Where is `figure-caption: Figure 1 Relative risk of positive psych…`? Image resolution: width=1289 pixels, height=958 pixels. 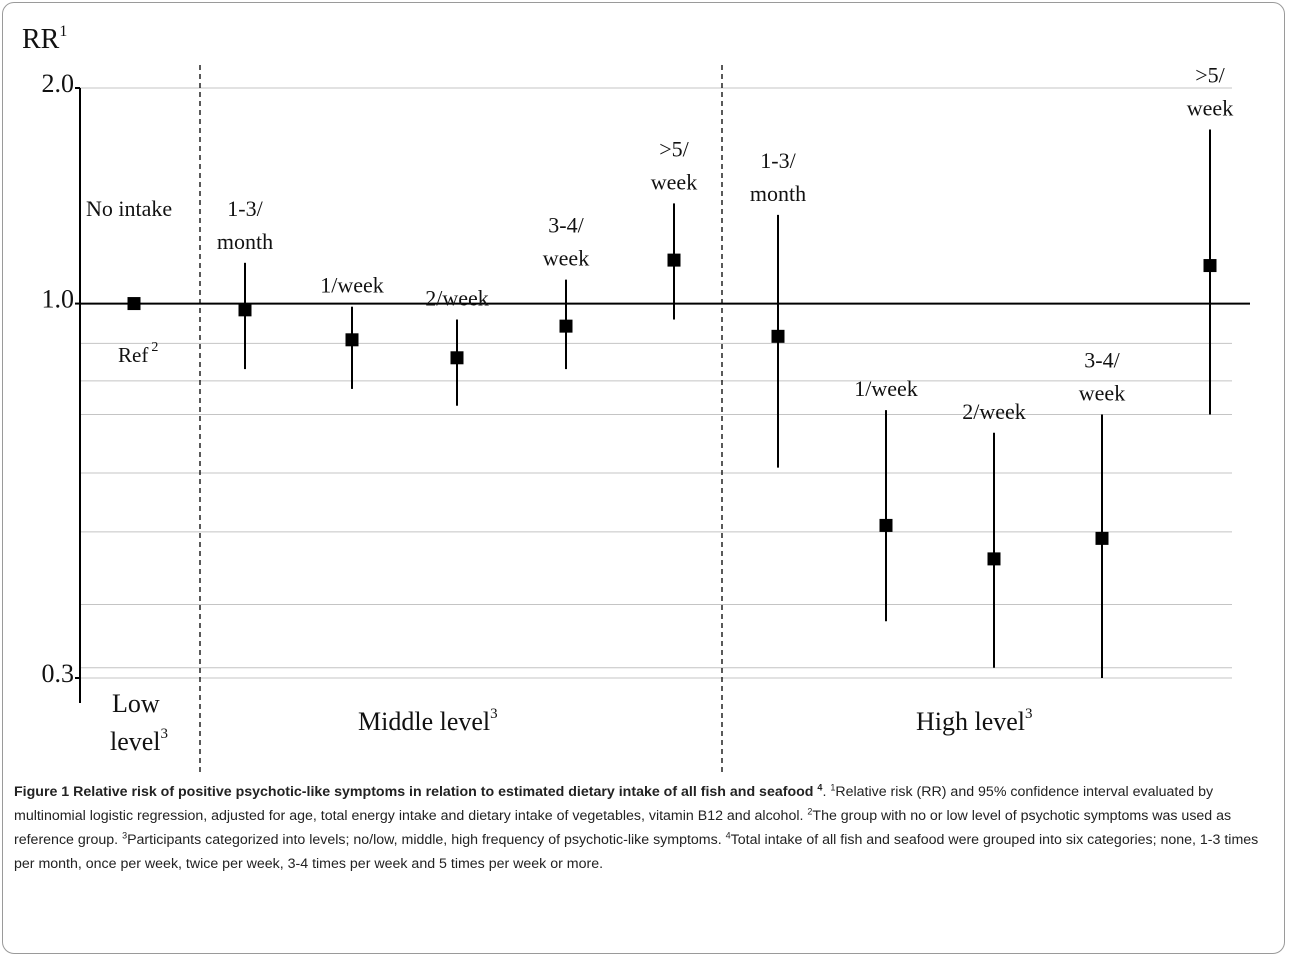
figure-caption: Figure 1 Relative risk of positive psych… is located at coordinates (636, 827).